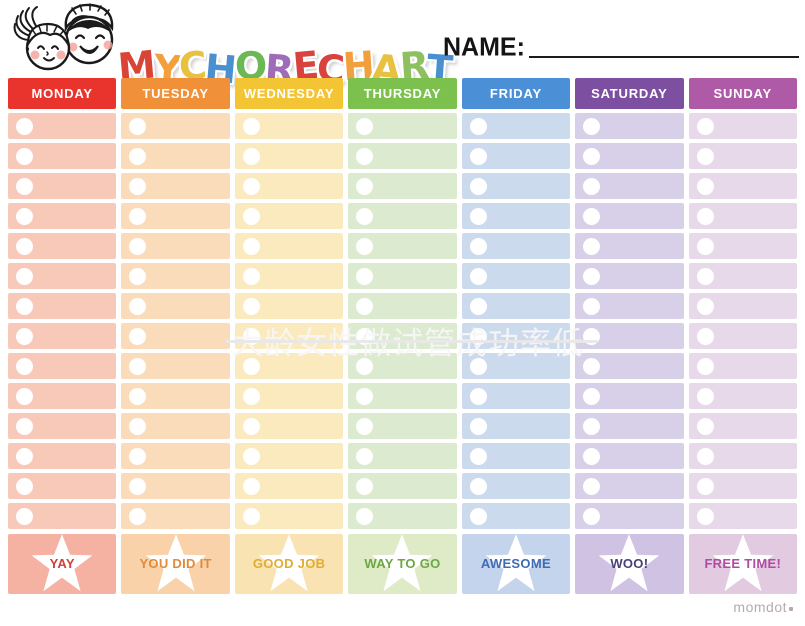  I want to click on chore-row, so click(742, 306).